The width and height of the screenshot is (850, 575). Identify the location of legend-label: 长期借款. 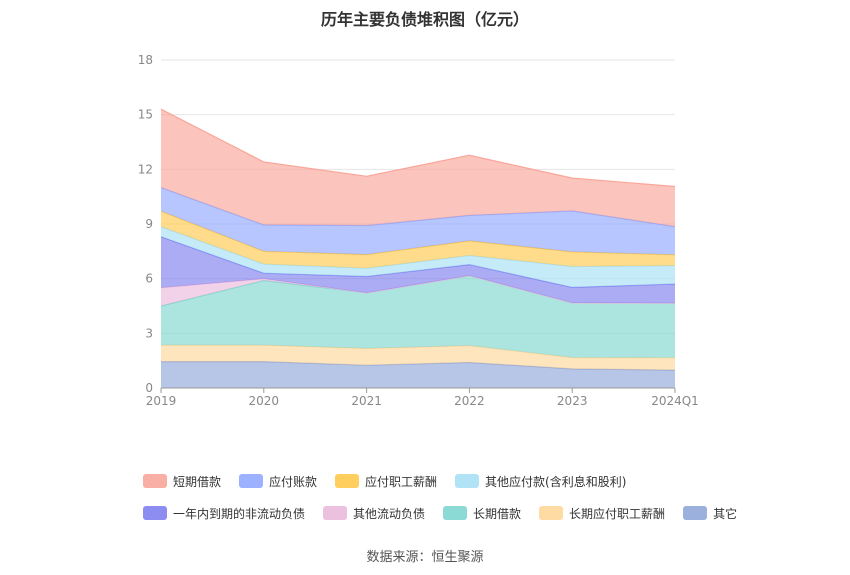
(497, 513).